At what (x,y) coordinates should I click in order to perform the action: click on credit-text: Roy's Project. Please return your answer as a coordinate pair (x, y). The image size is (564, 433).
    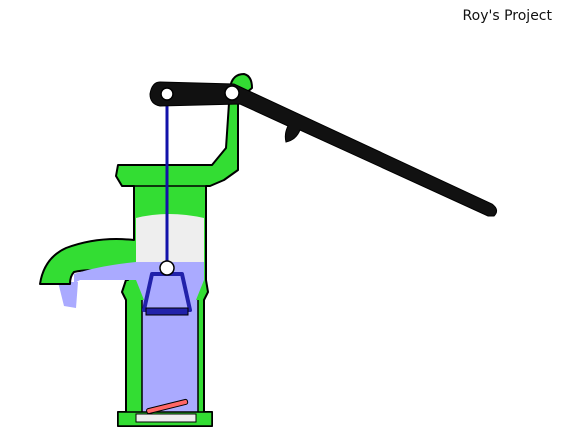
    Looking at the image, I should click on (507, 16).